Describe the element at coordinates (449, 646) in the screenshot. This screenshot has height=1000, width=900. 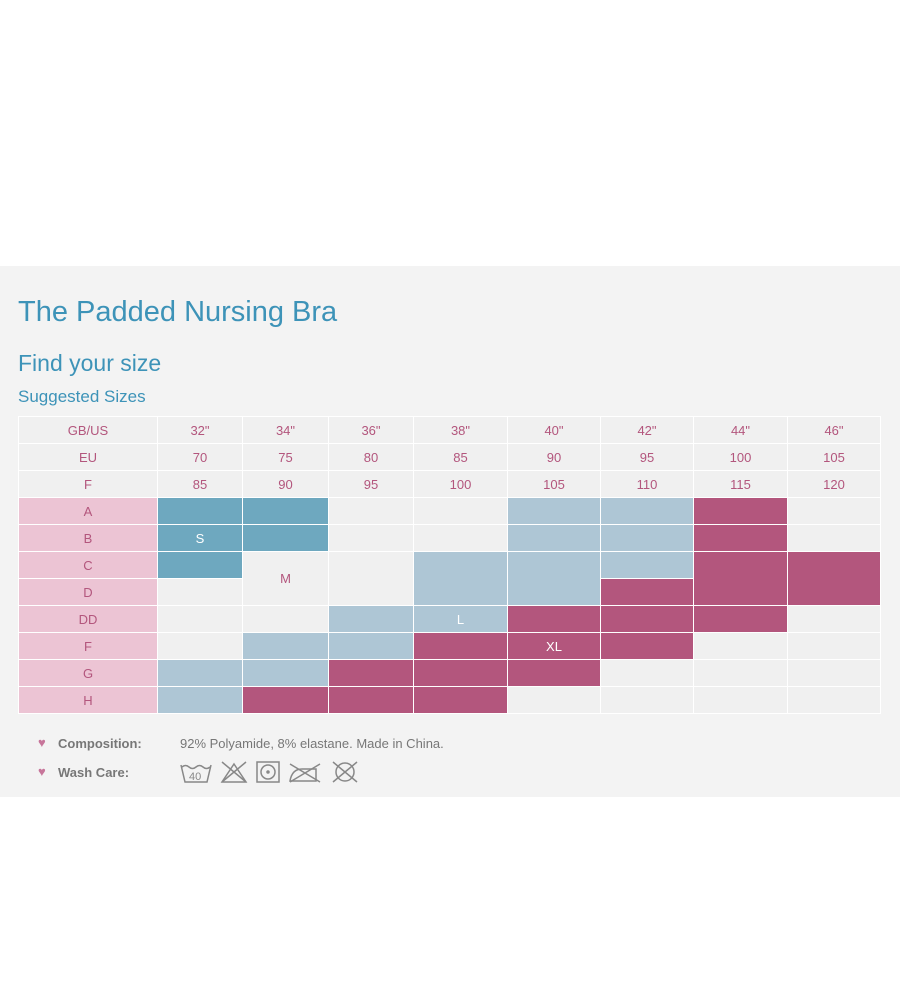
I see `cup-row: F XL` at that location.